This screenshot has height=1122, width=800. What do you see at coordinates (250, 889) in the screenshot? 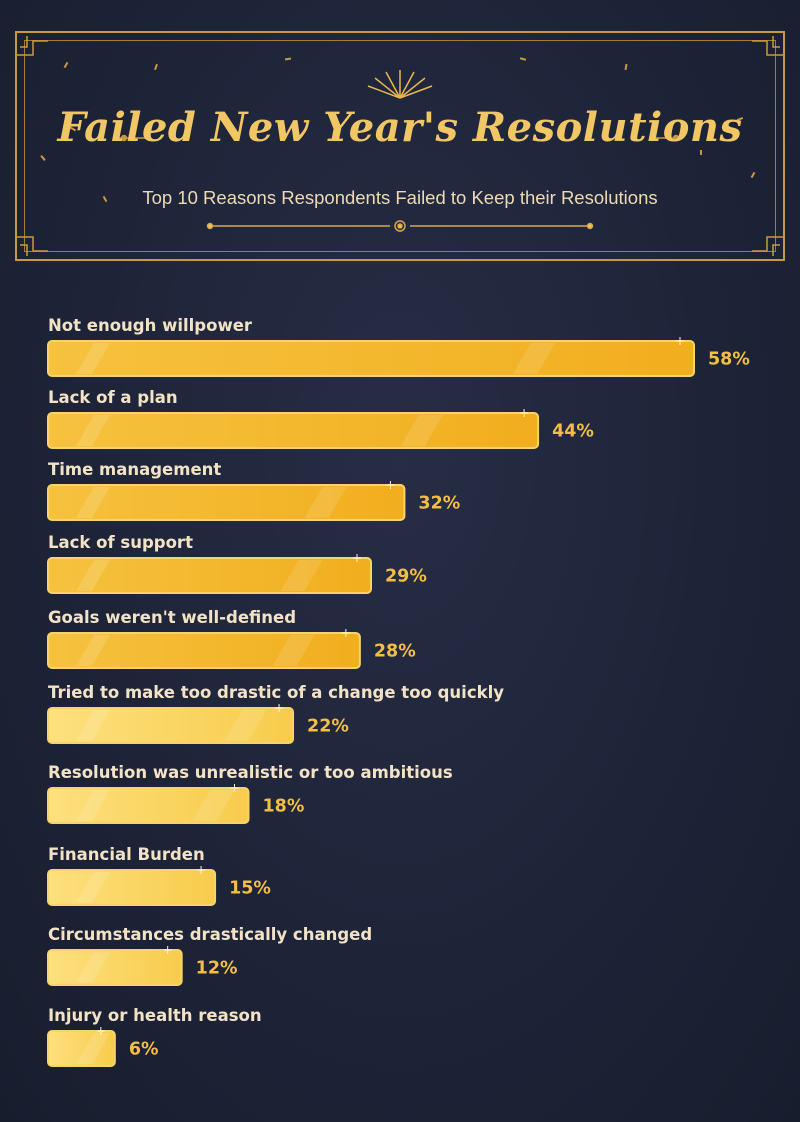
I see `bar-value-label: 15%` at bounding box center [250, 889].